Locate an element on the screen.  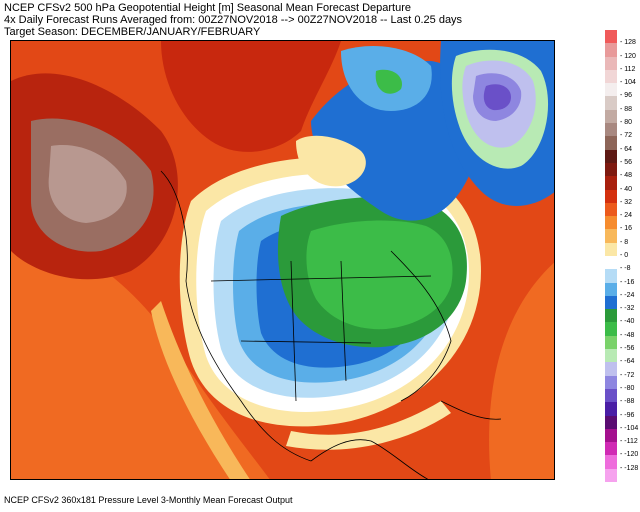
arctic-red-dome is located at coordinates (251, 96).